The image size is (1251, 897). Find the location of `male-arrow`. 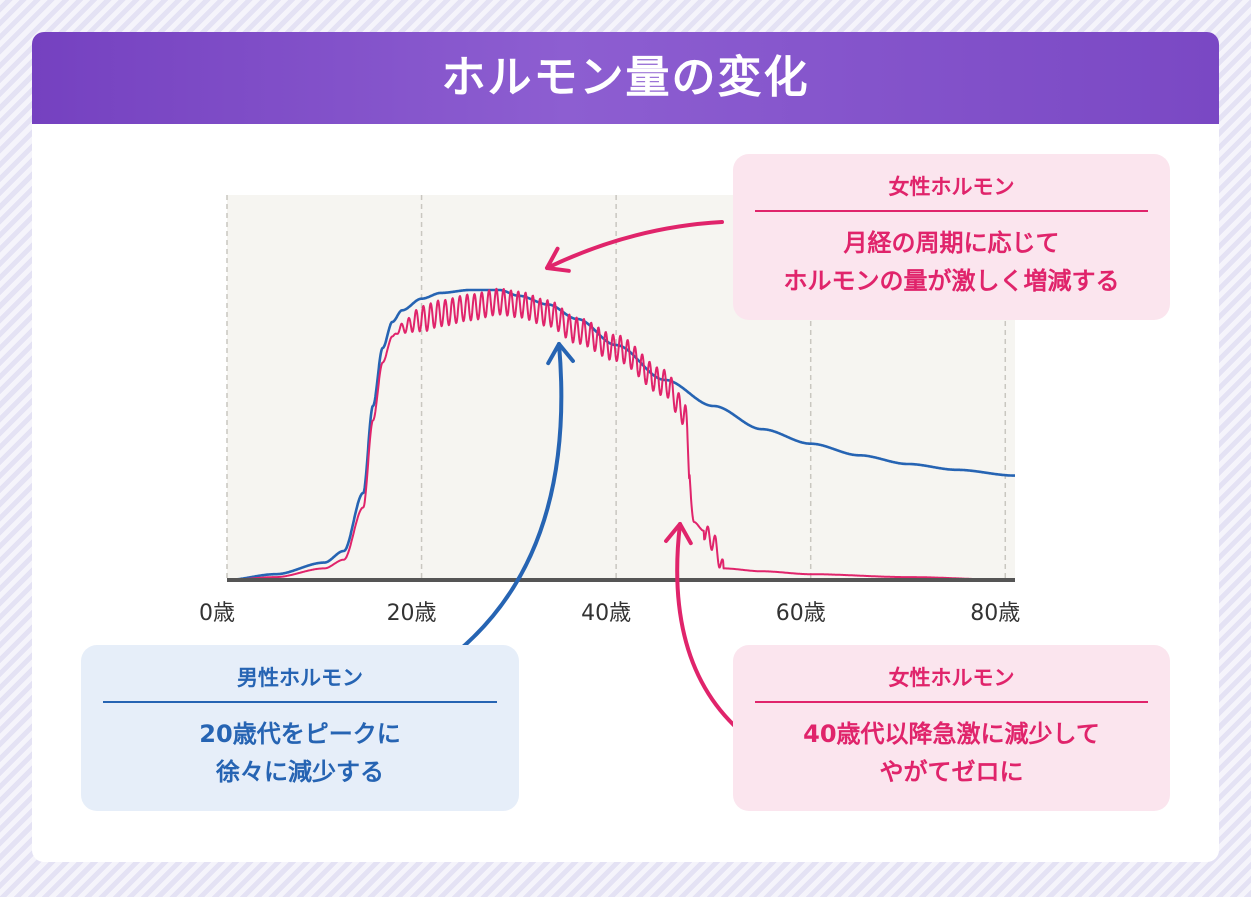

male-arrow is located at coordinates (509, 498).